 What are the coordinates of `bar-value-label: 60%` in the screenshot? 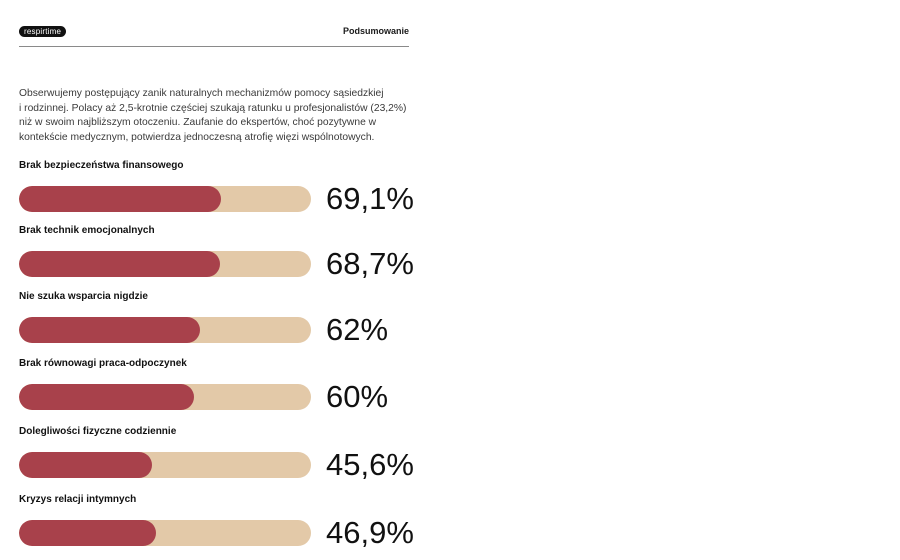 It's located at (357, 396).